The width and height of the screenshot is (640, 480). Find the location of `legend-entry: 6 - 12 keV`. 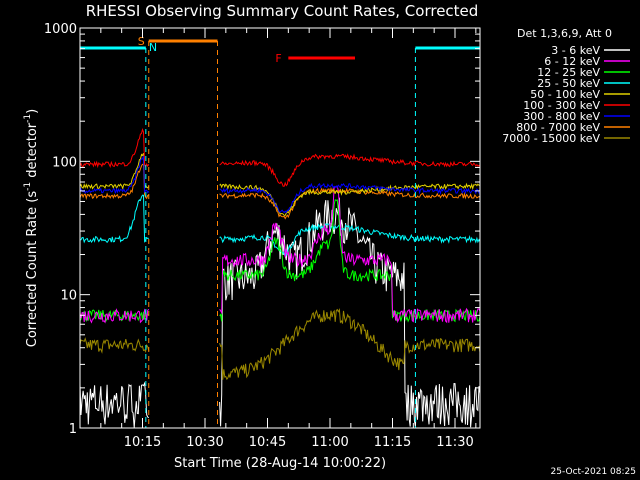

legend-entry: 6 - 12 keV is located at coordinates (572, 61).